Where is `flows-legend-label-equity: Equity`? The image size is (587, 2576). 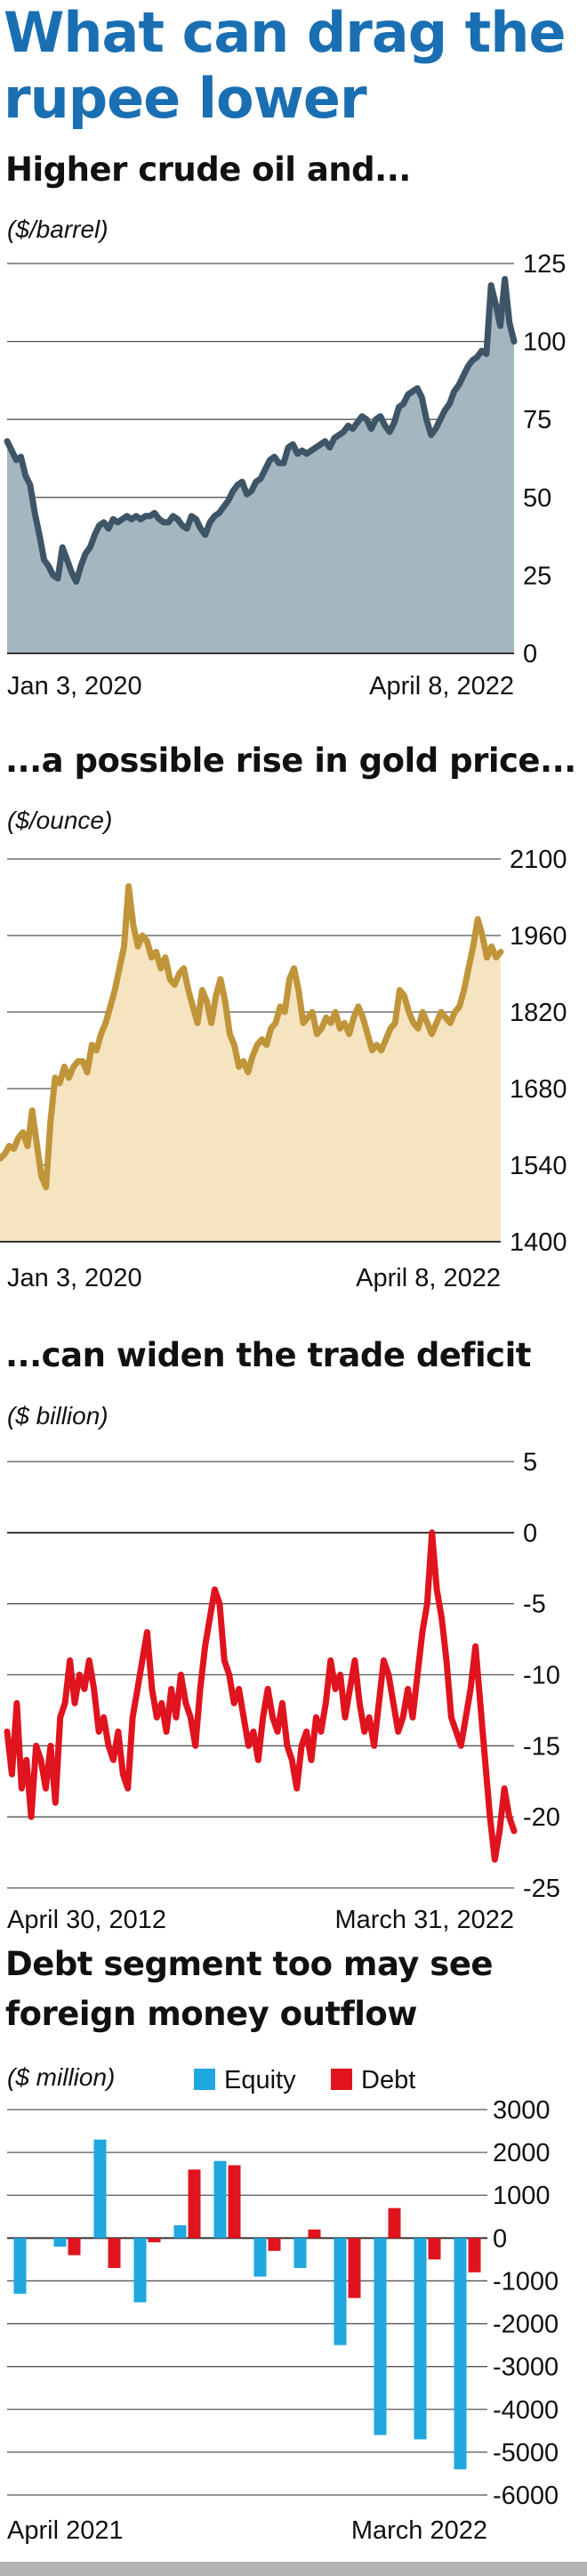 flows-legend-label-equity: Equity is located at coordinates (260, 2080).